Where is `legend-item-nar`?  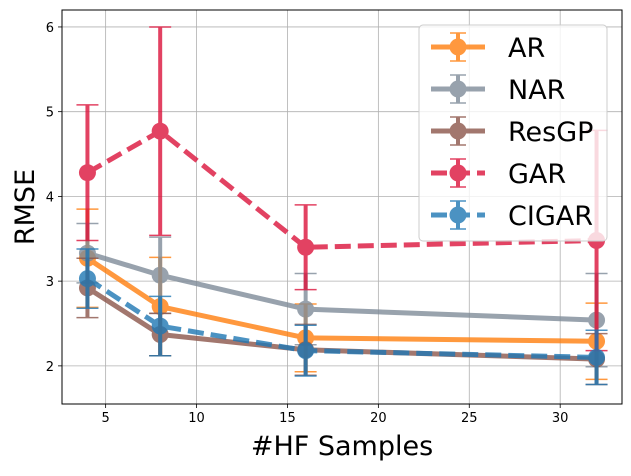
legend-item-nar is located at coordinates (458, 89).